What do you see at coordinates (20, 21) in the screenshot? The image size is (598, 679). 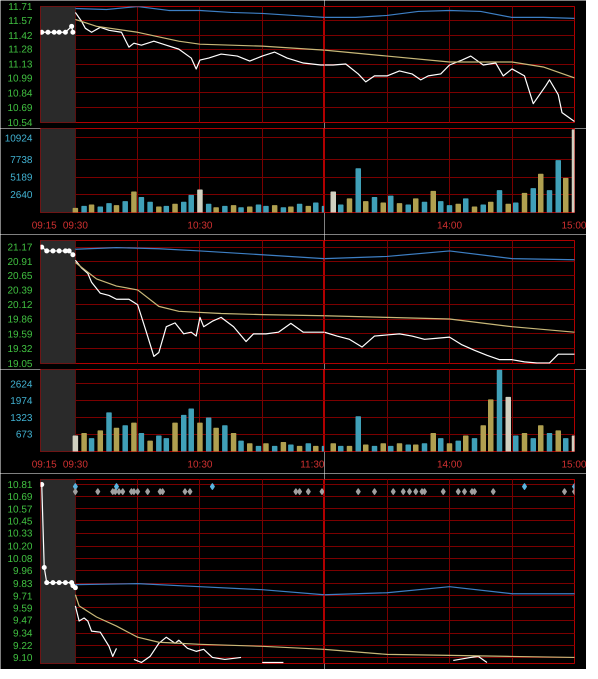 I see `y-tick-label: 11.57` at bounding box center [20, 21].